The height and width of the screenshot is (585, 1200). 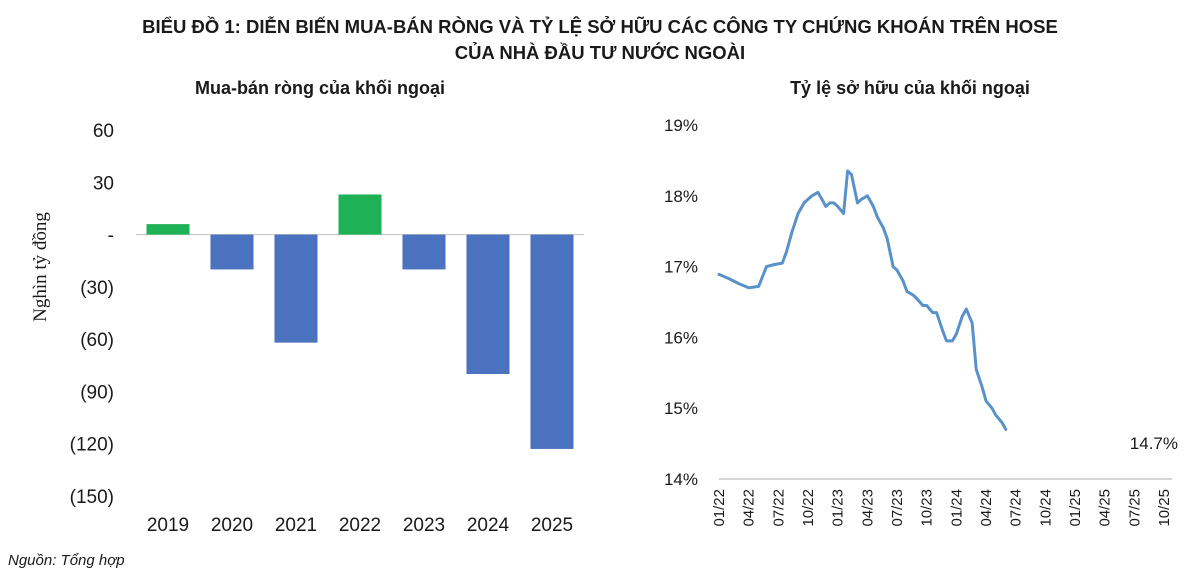 What do you see at coordinates (681, 337) in the screenshot?
I see `line-y-tick-label: 16%` at bounding box center [681, 337].